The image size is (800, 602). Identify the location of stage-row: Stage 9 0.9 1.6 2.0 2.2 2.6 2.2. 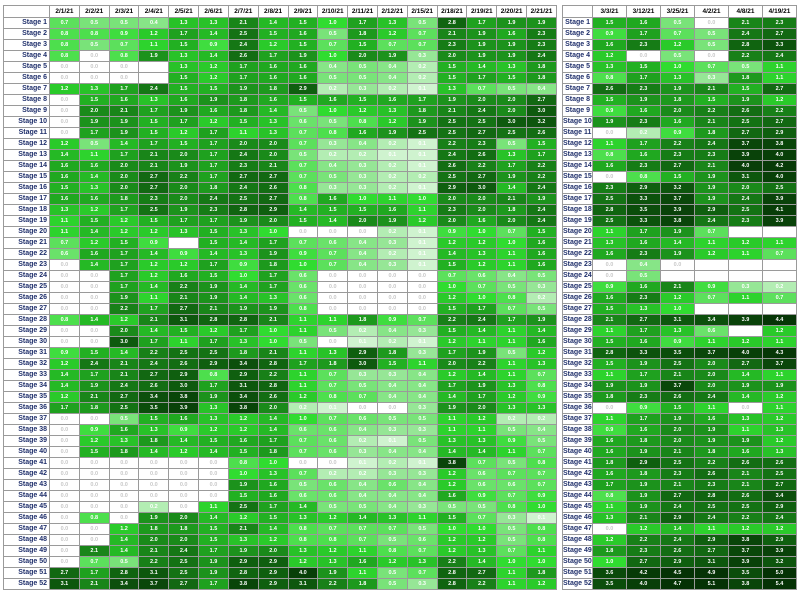
(679, 111).